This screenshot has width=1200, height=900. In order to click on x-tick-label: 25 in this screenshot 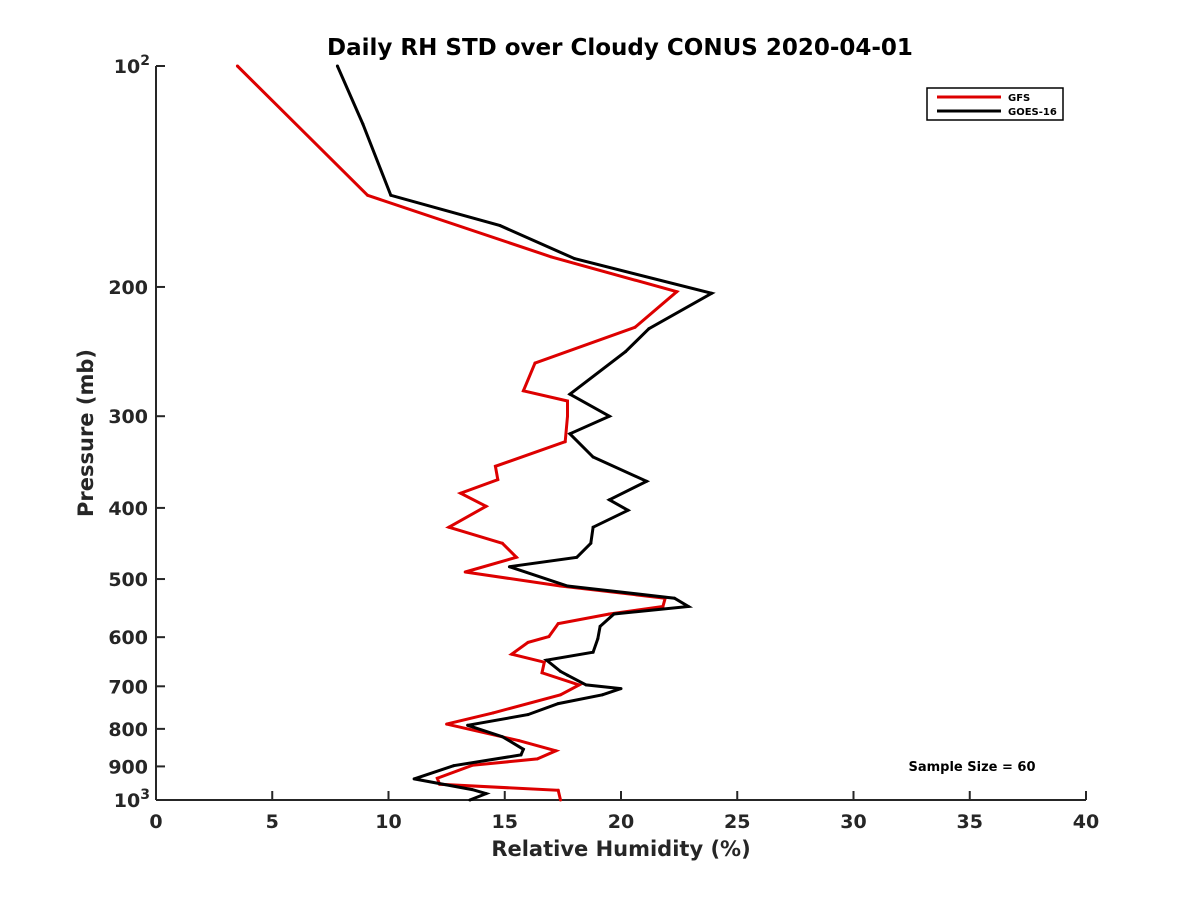, I will do `click(737, 822)`.